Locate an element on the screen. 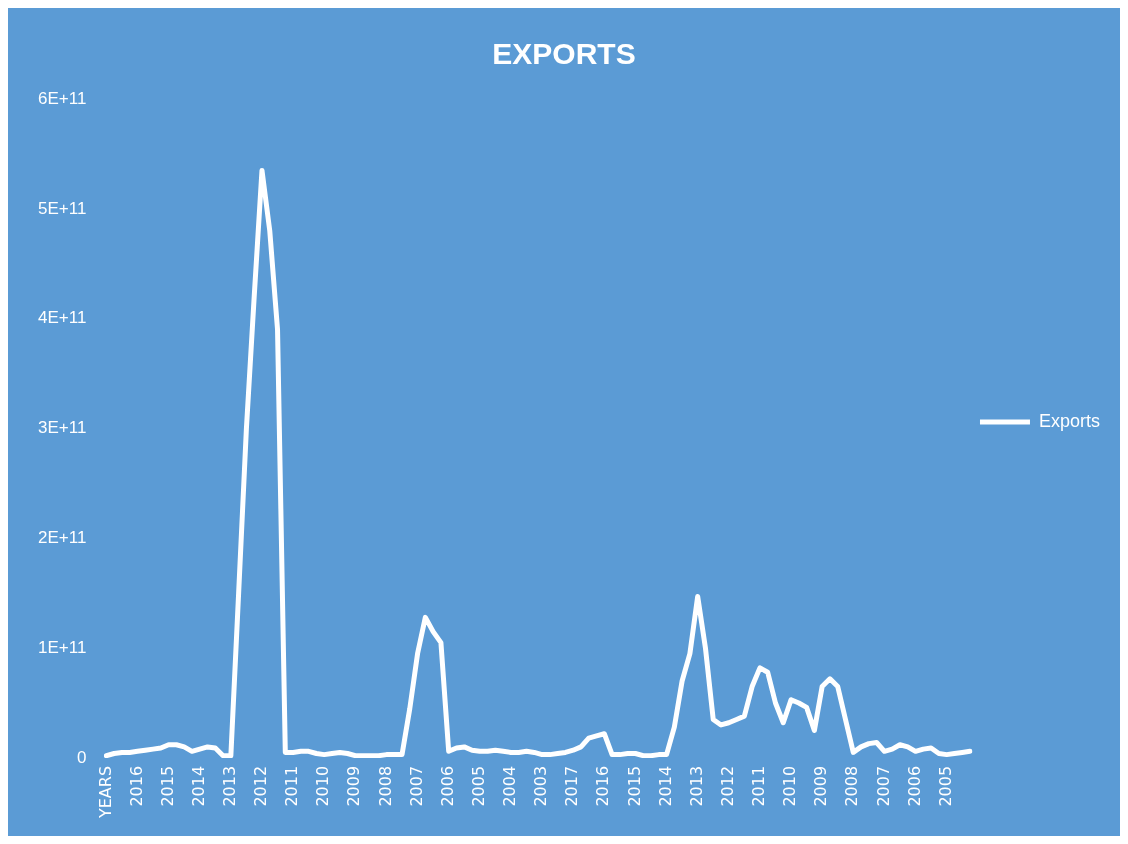  x-tick-label: 2017 is located at coordinates (572, 786).